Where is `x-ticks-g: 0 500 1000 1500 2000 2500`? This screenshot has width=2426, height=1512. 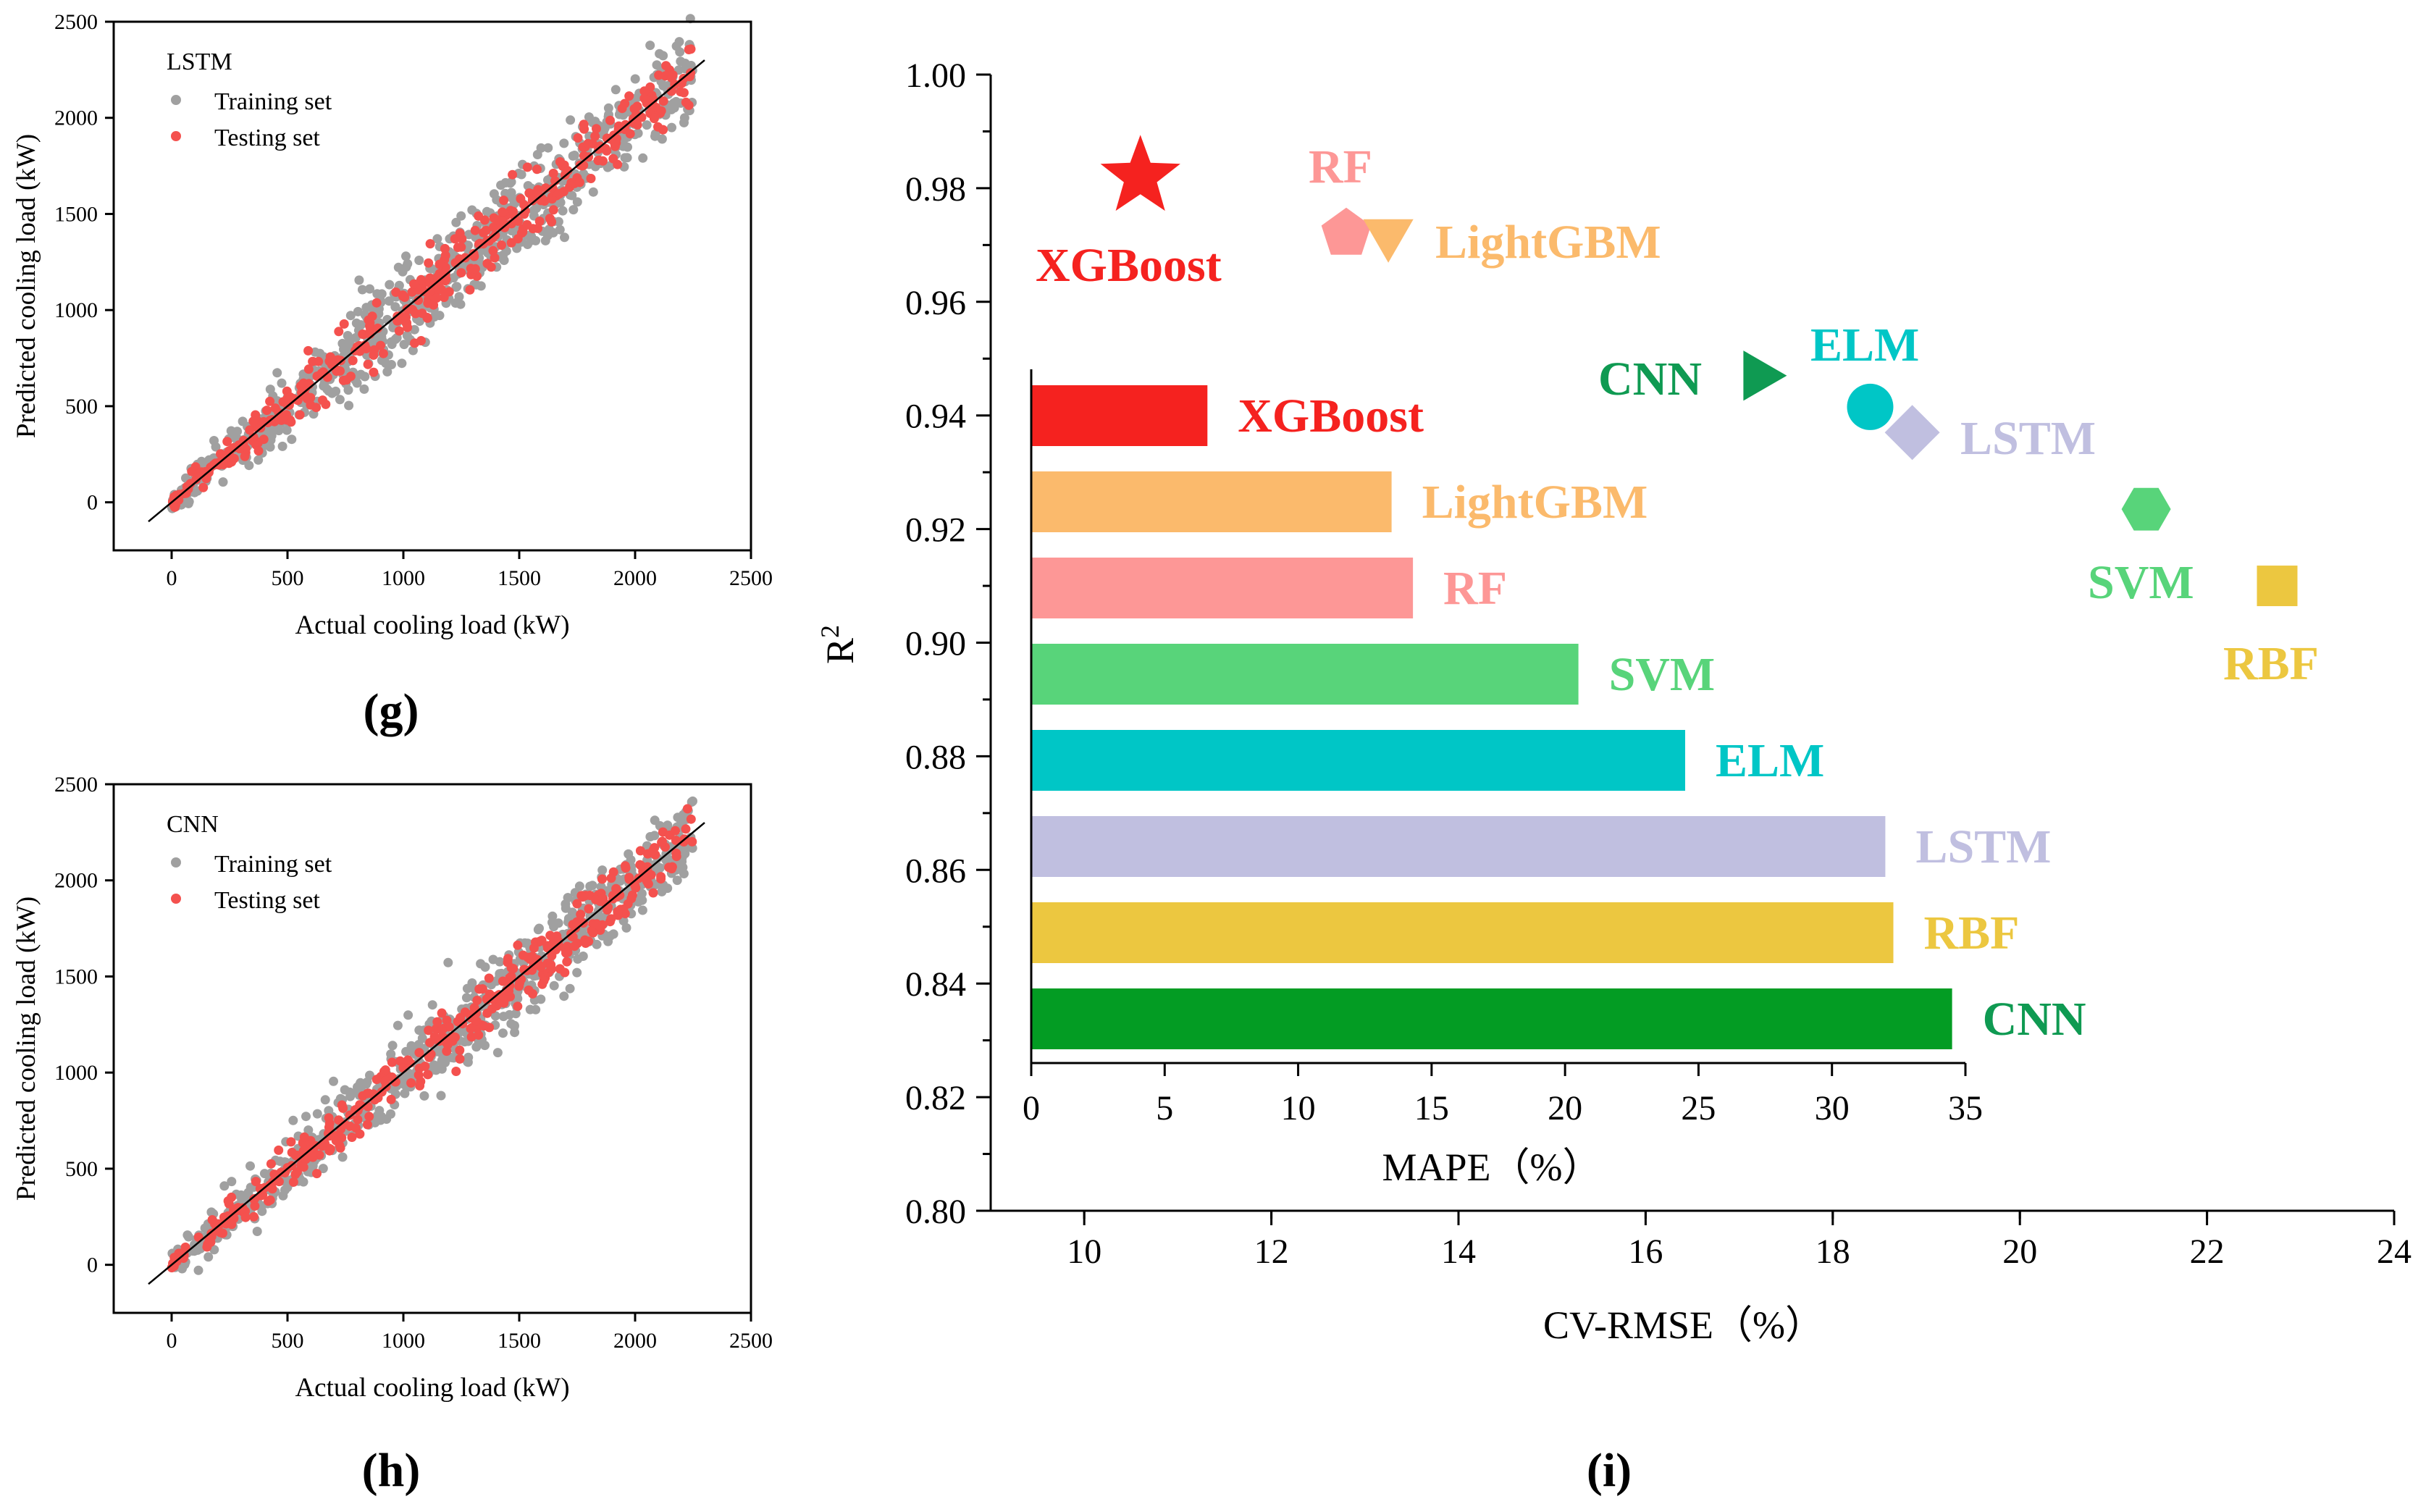 x-ticks-g: 0 500 1000 1500 2000 2500 is located at coordinates (470, 570).